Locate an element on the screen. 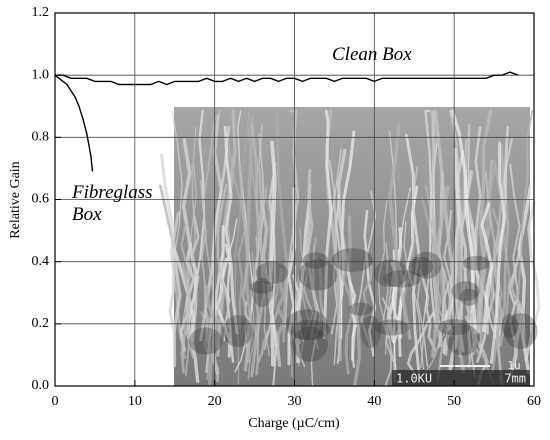 The image size is (550, 440). series-label: Fibreglass Box is located at coordinates (112, 203).